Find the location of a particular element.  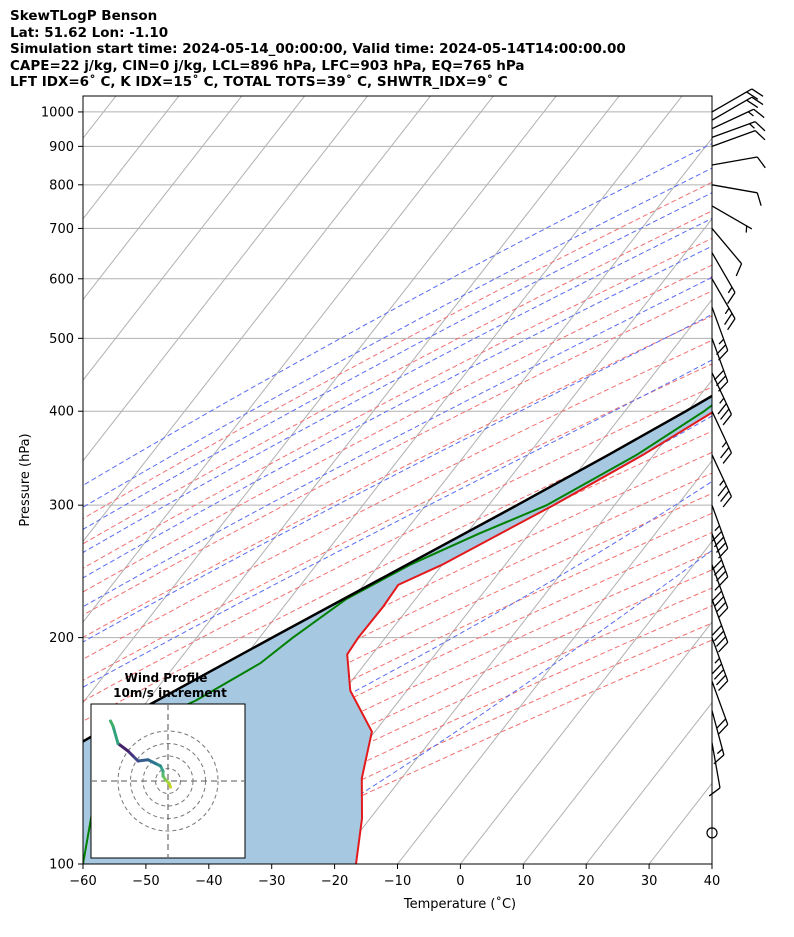

x-tick-label: 40 is located at coordinates (712, 881).